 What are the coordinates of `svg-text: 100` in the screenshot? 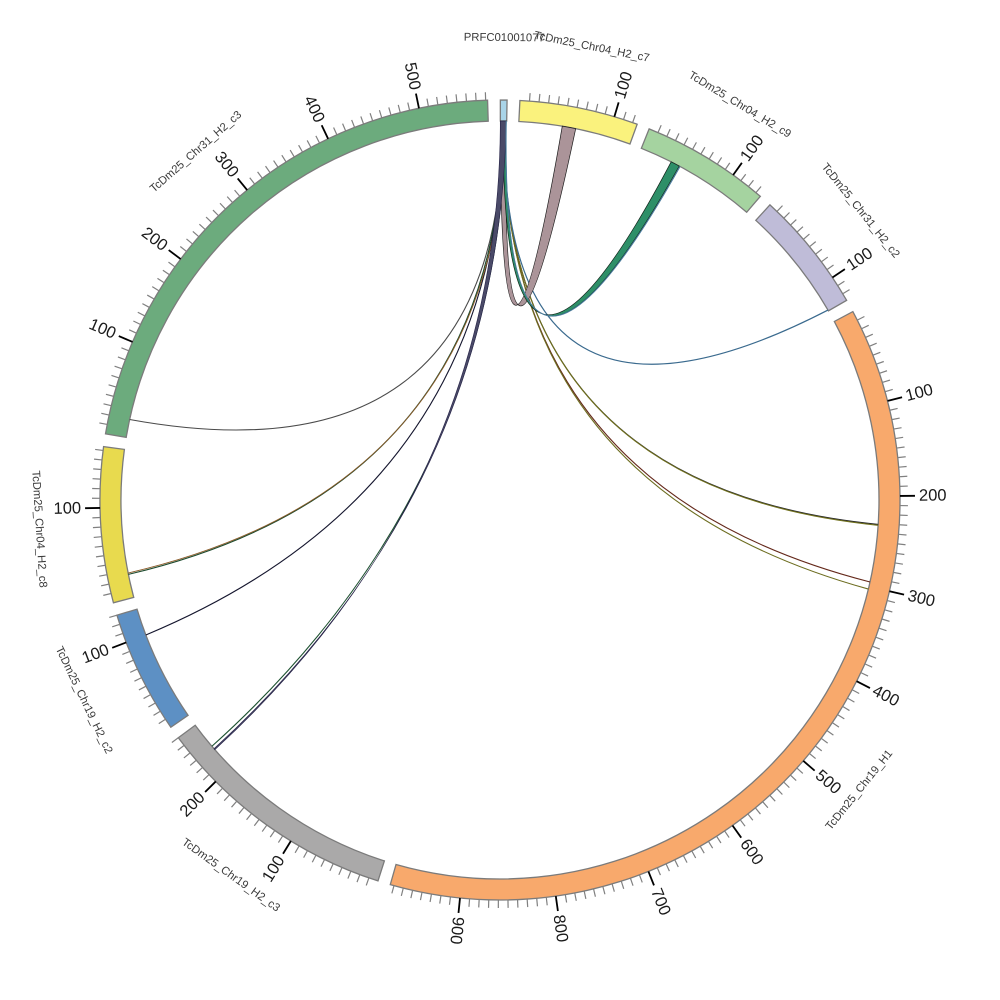 It's located at (67, 508).